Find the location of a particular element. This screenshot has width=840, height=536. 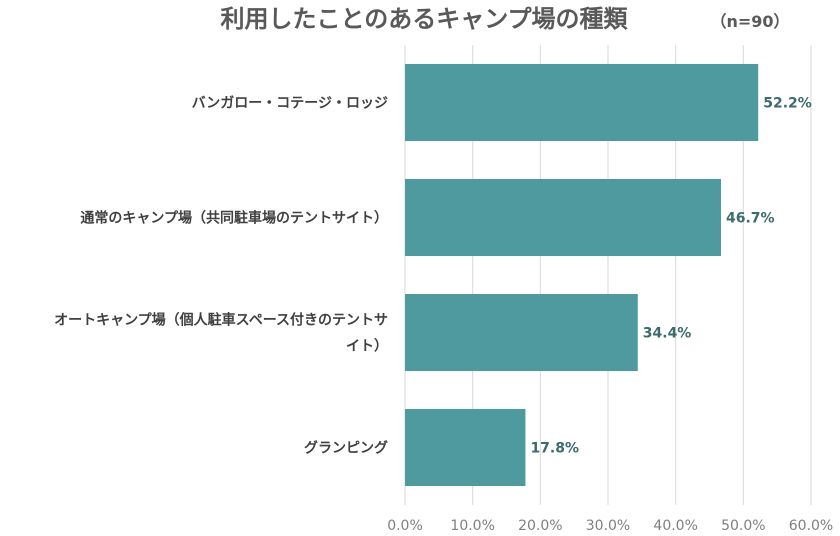

x-tick-label: 60.0% is located at coordinates (811, 526).